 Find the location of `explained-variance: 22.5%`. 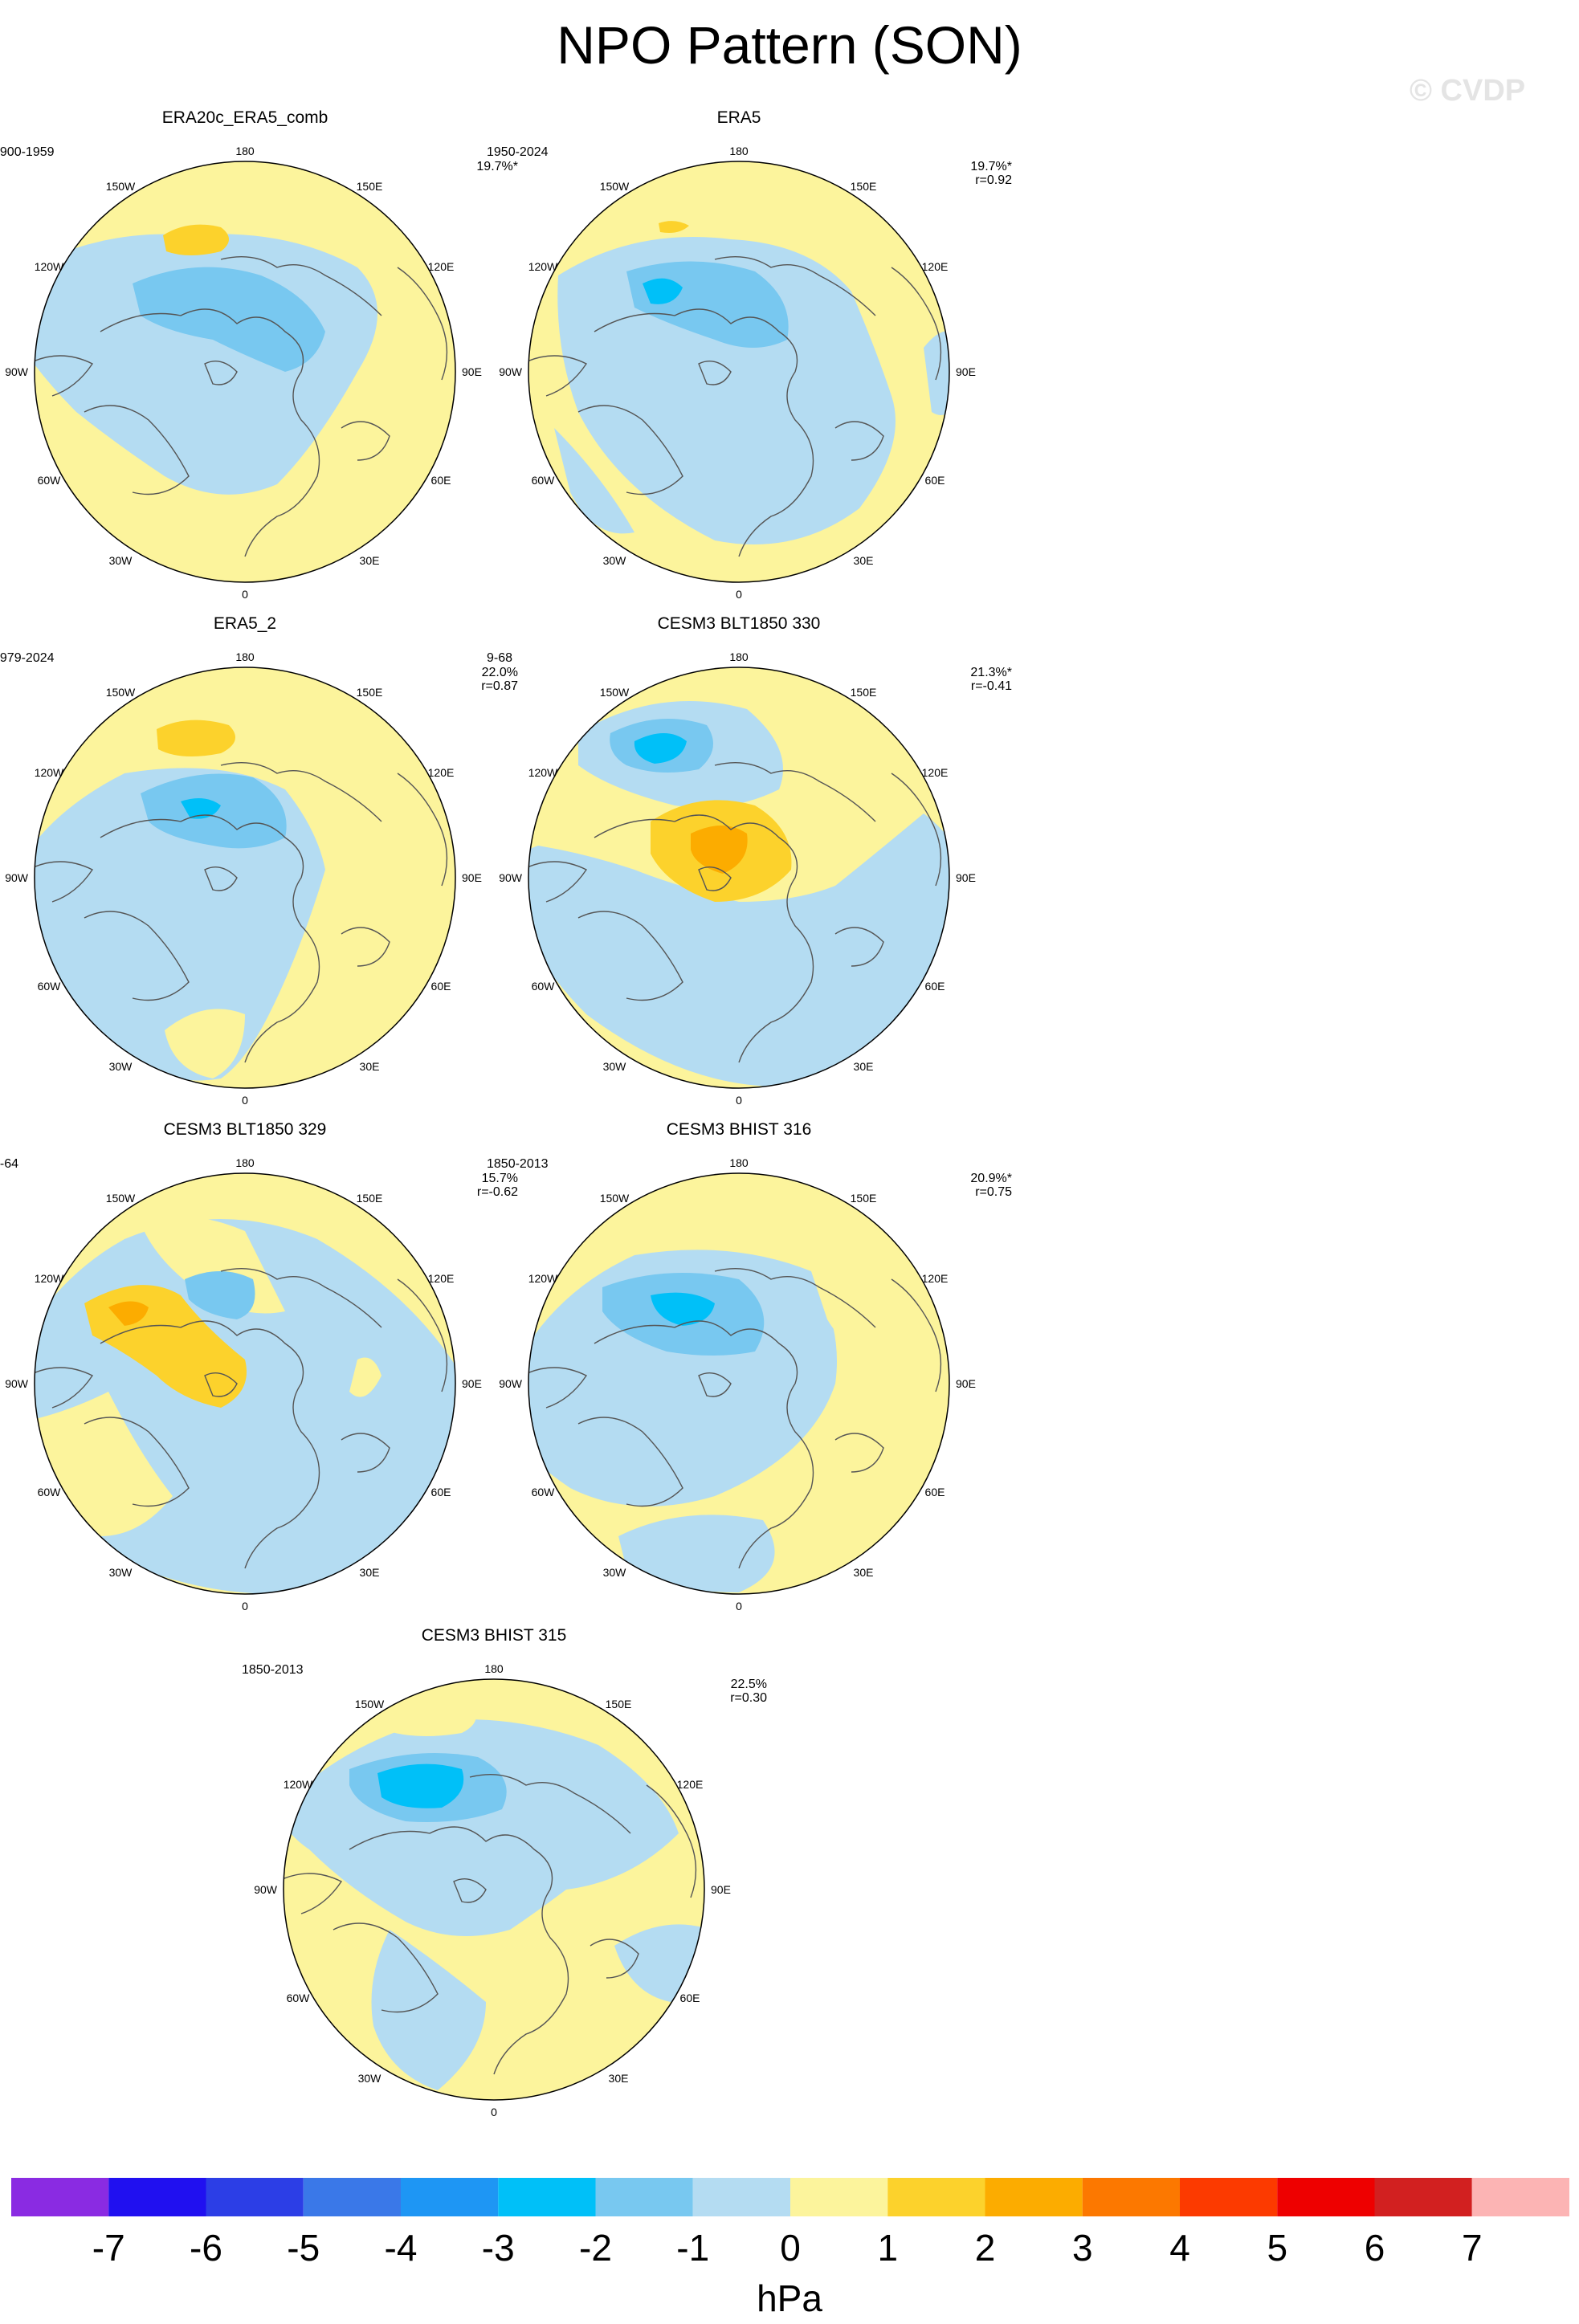

explained-variance: 22.5% is located at coordinates (748, 1685).